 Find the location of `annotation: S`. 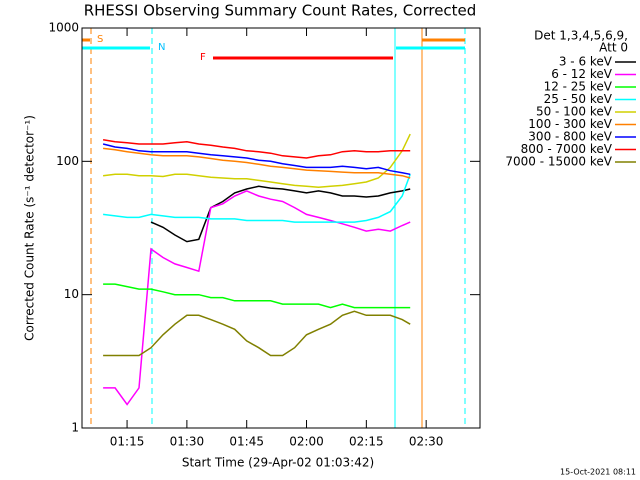

annotation: S is located at coordinates (100, 39).